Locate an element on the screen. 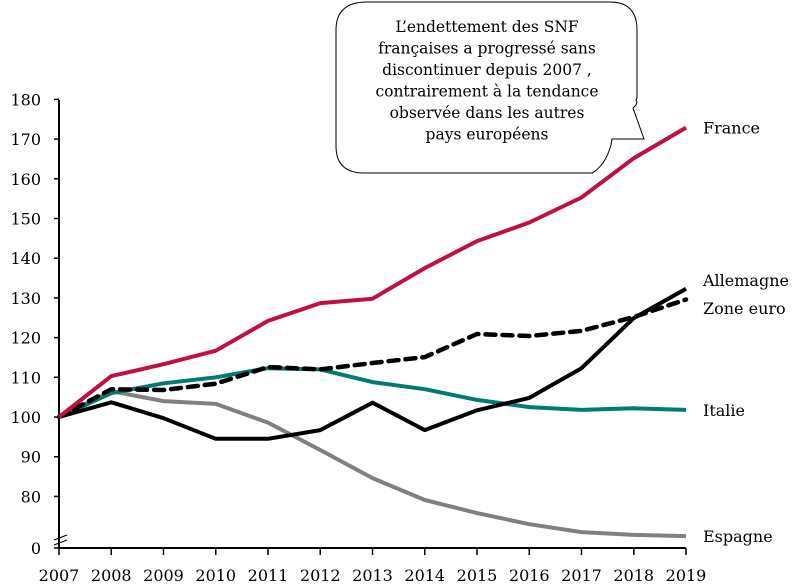 Image resolution: width=807 pixels, height=588 pixels. callout-text-line: françaises a progressé sans is located at coordinates (487, 49).